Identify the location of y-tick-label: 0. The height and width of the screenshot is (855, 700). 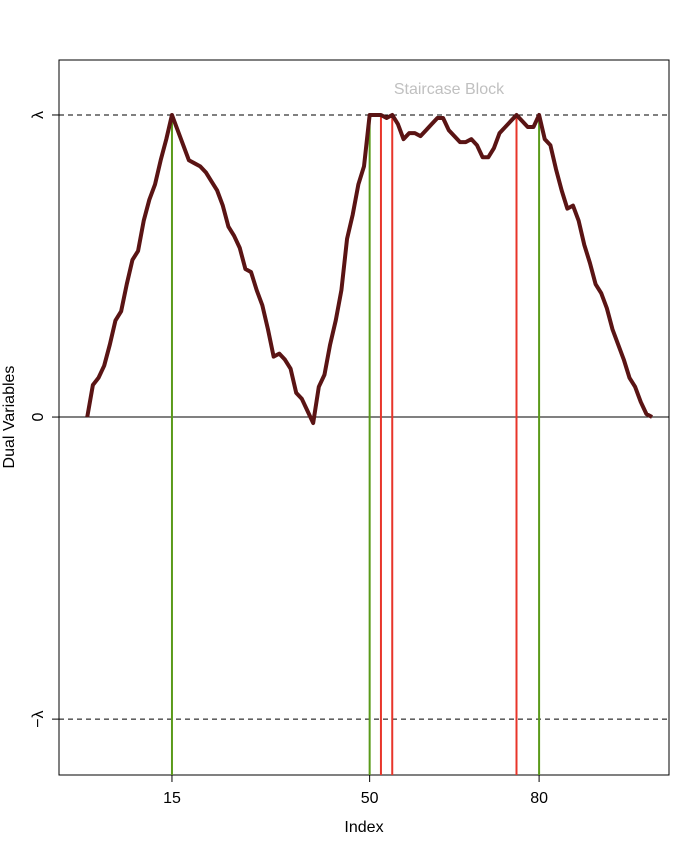
(38, 417).